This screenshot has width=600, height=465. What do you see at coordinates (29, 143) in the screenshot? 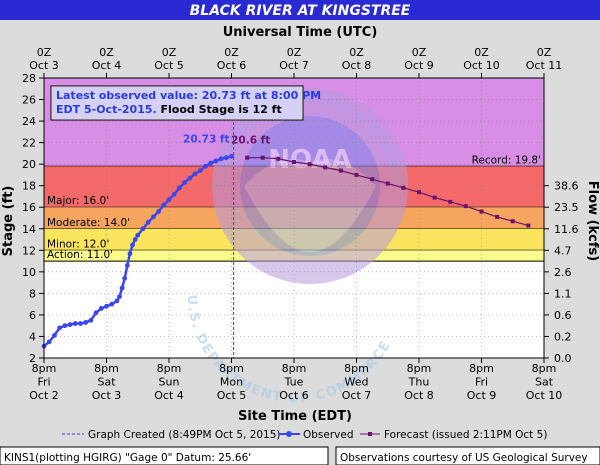
I see `stage-tick-label: 22` at bounding box center [29, 143].